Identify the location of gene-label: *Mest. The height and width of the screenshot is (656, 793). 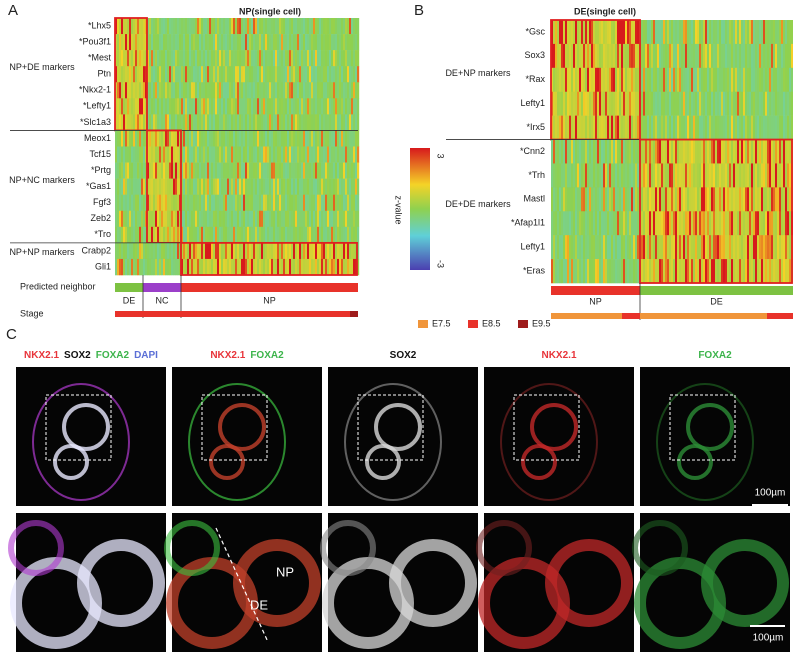
(100, 58).